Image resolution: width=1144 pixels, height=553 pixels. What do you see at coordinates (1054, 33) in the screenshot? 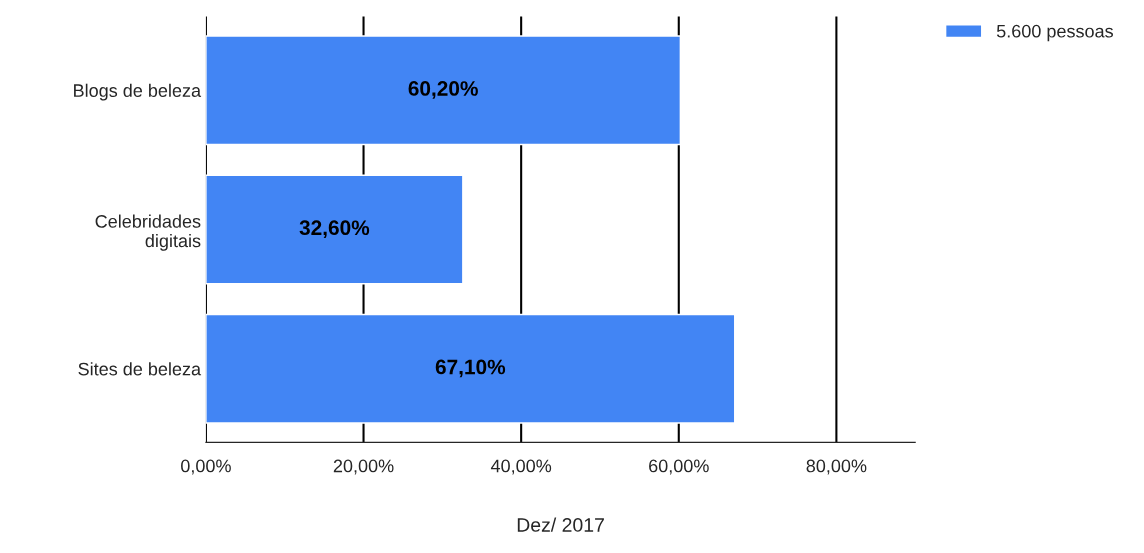
I see `legend-label: 5.600 pessoas` at bounding box center [1054, 33].